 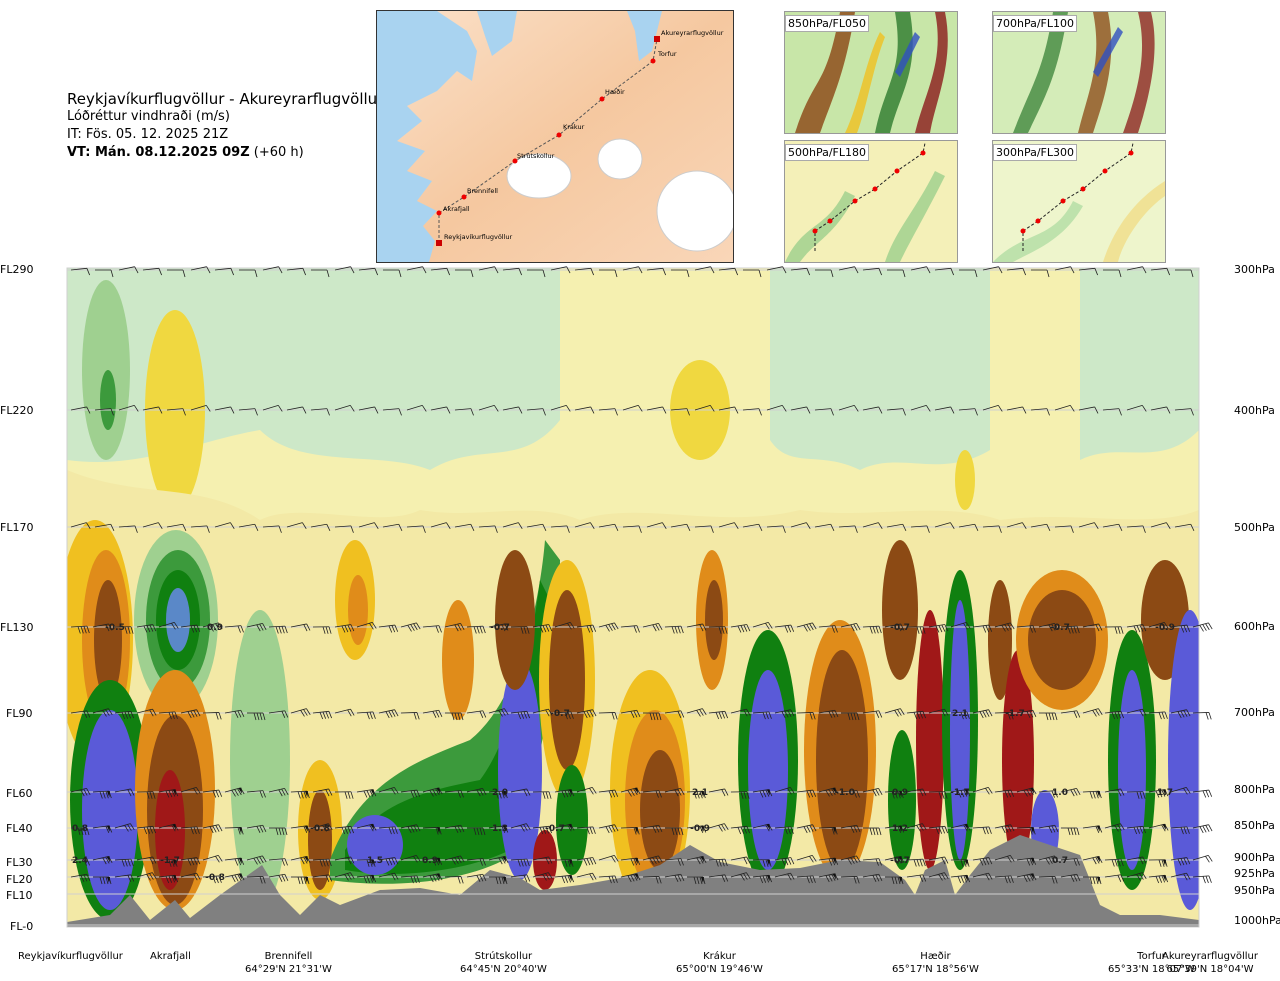 I want to click on fl-label-5: FL60, so click(x=19, y=793).